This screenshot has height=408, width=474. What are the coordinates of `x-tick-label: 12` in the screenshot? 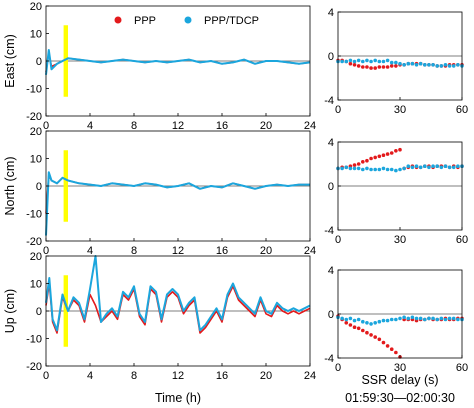 It's located at (178, 126).